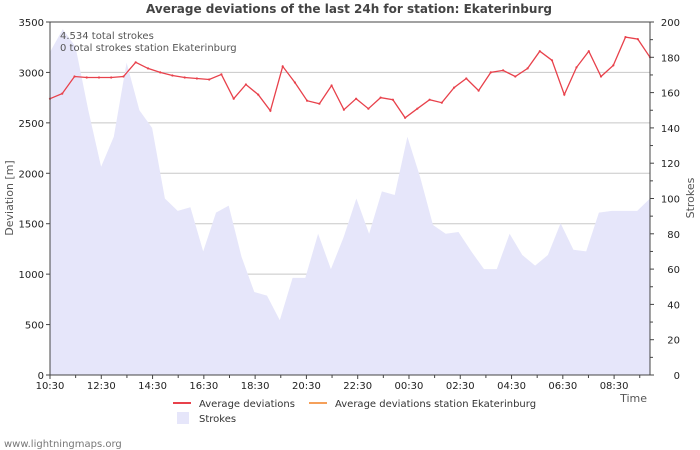  I want to click on y-tick-label: 2000, so click(31, 174).